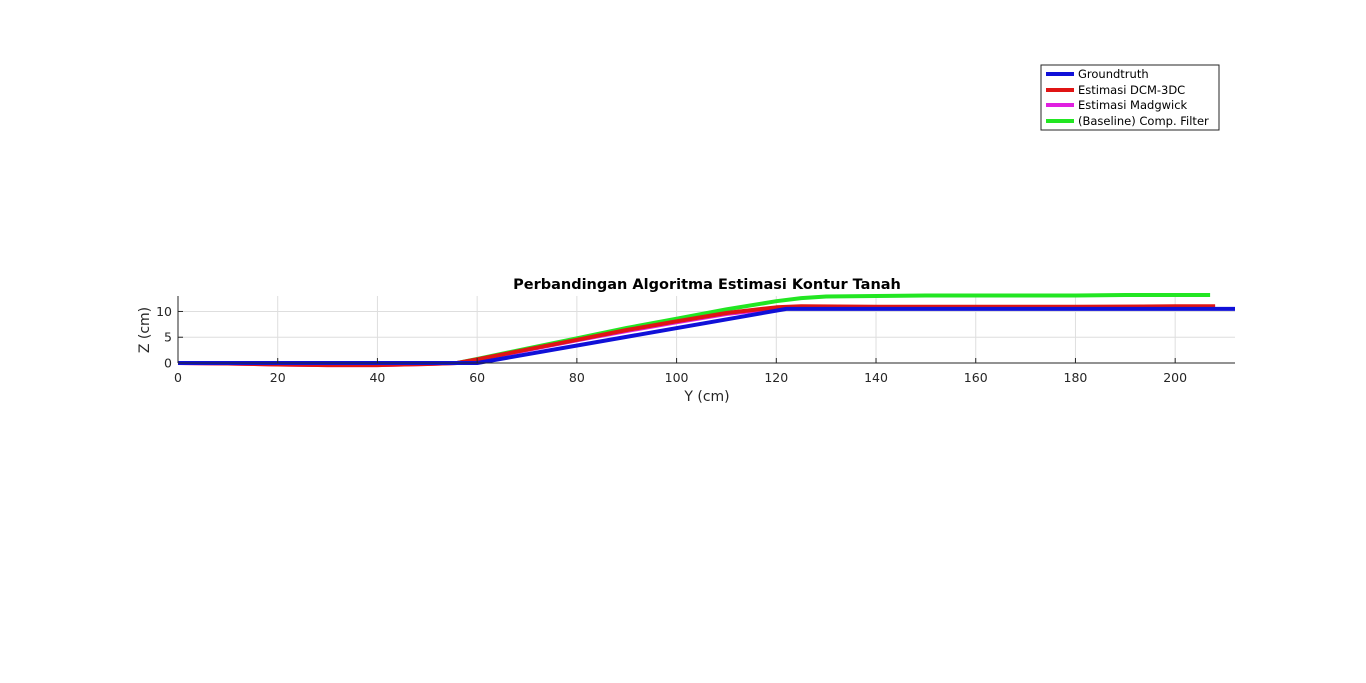 The image size is (1366, 683). I want to click on legend-label-groundtruth: Groundtruth, so click(1113, 74).